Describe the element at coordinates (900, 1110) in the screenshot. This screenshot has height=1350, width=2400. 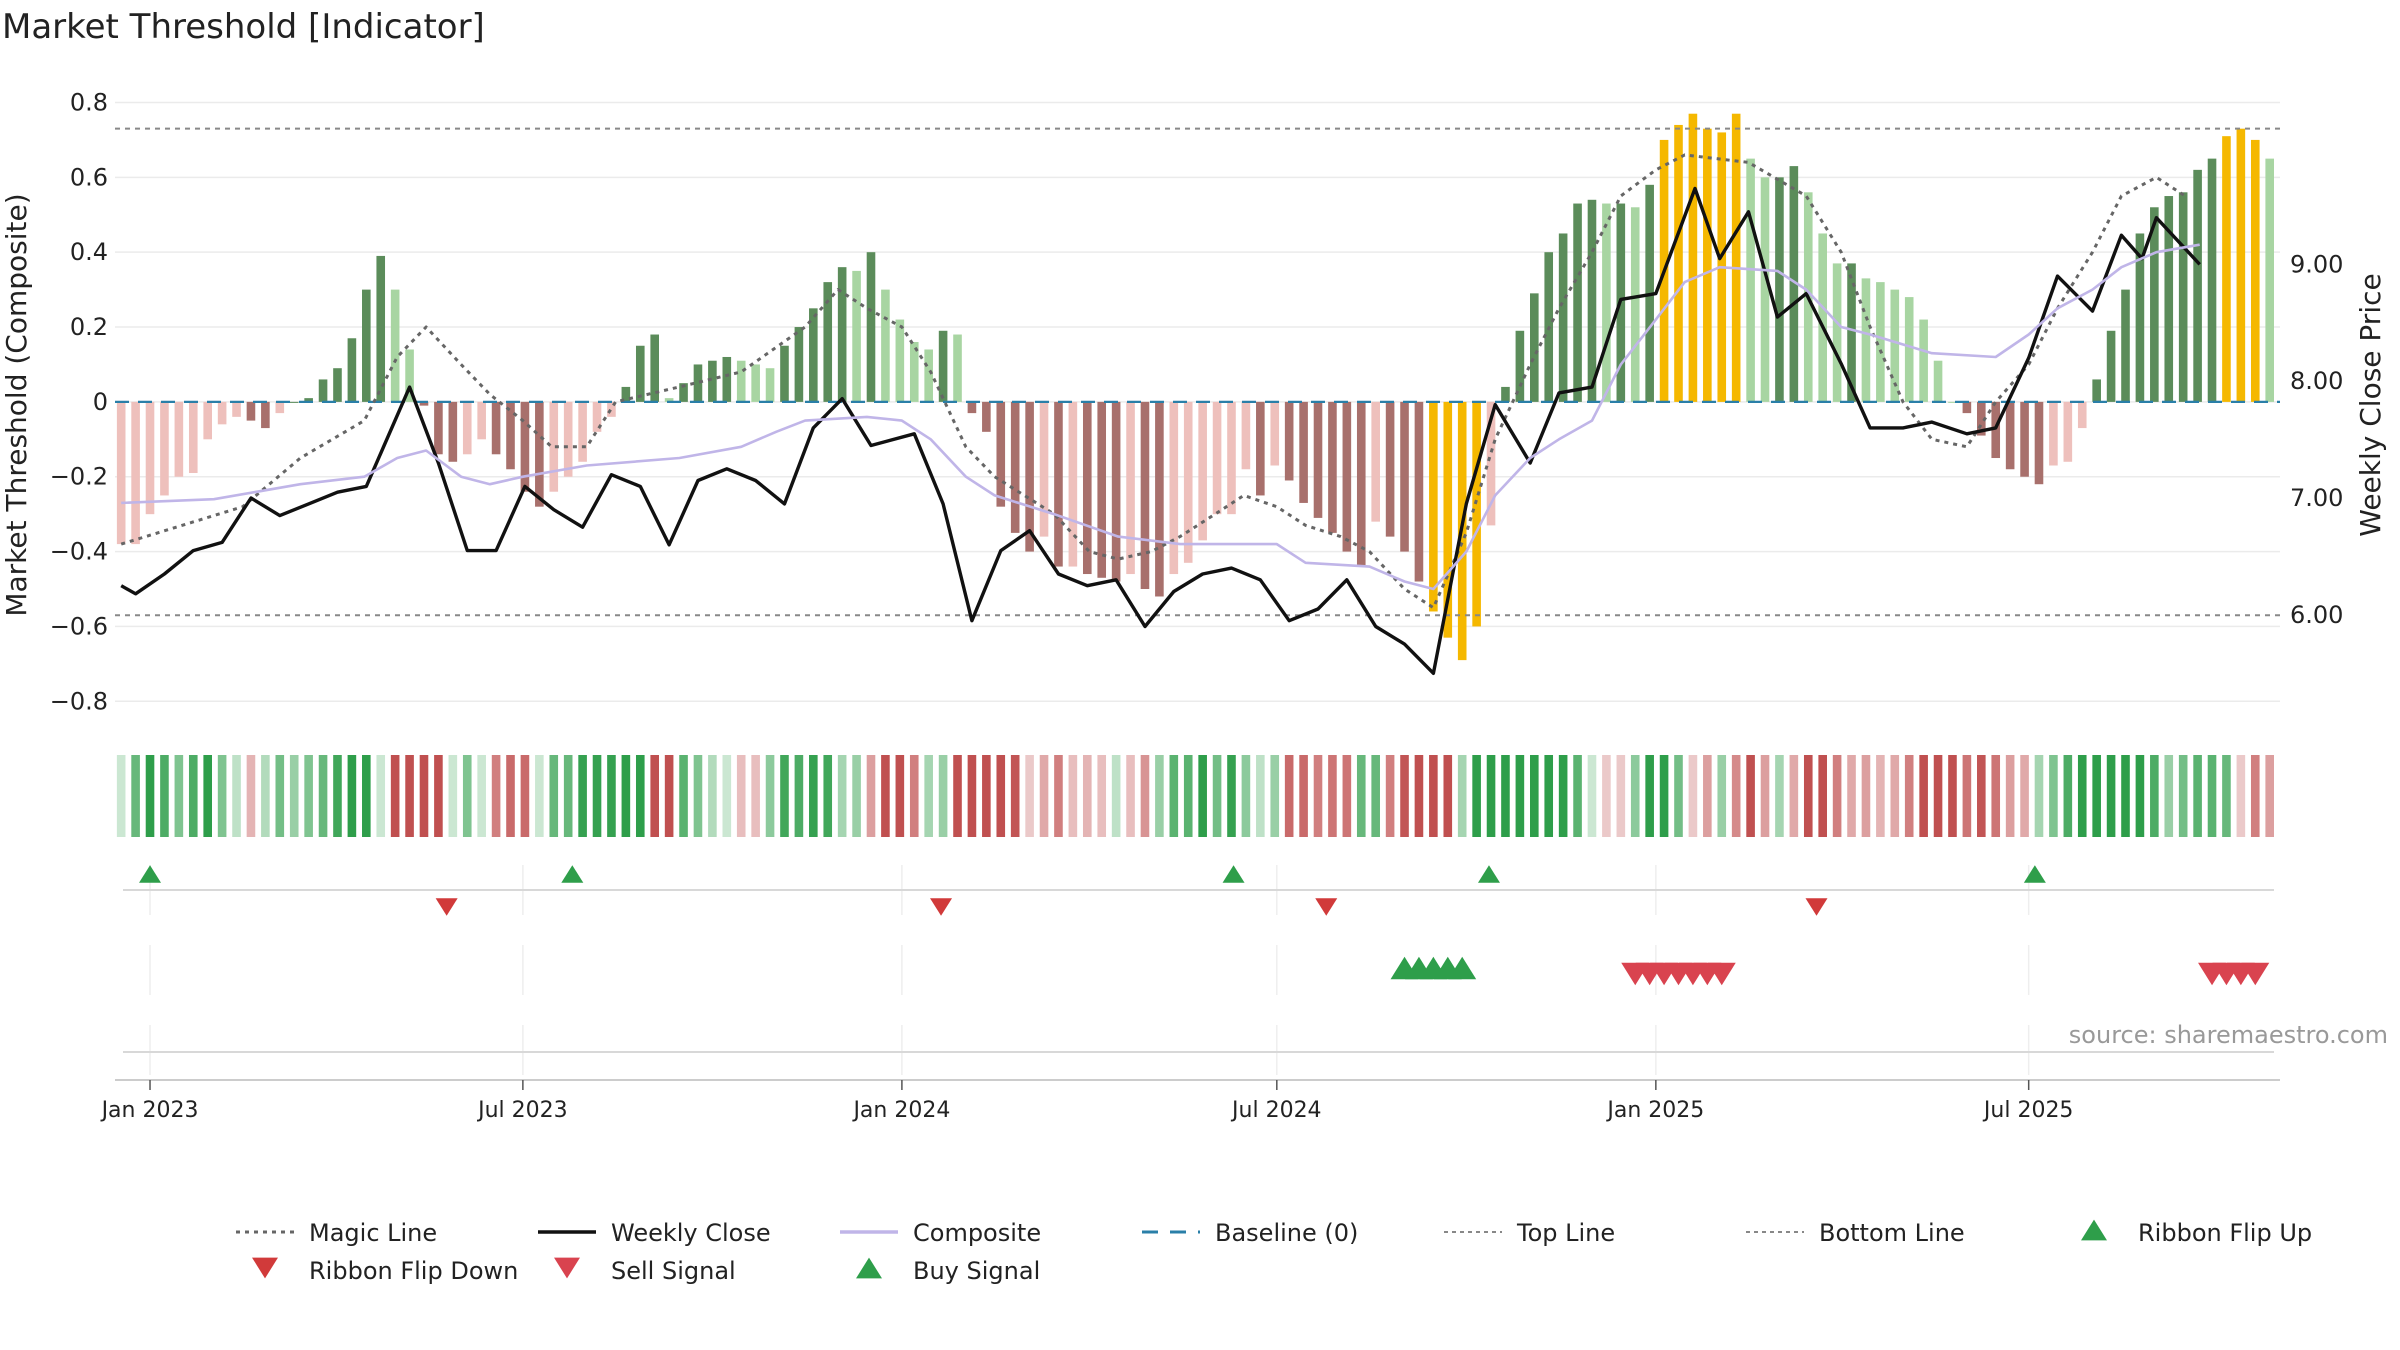
I see `x-tick-label: Jan 2024` at that location.